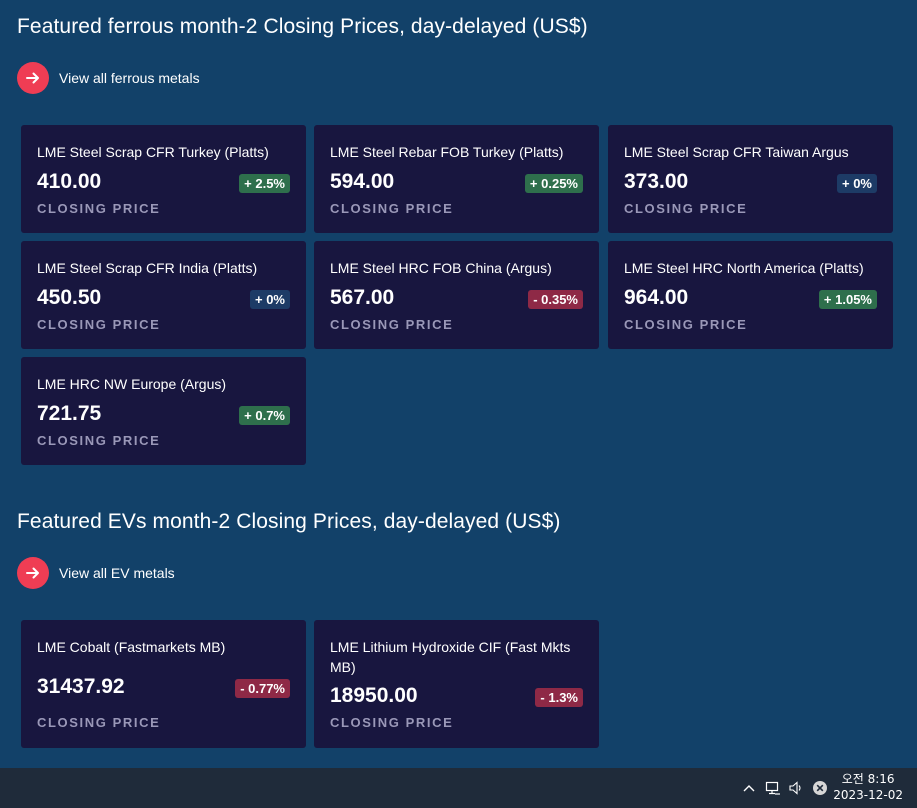 This screenshot has height=808, width=917. I want to click on close-circle-icon, so click(820, 788).